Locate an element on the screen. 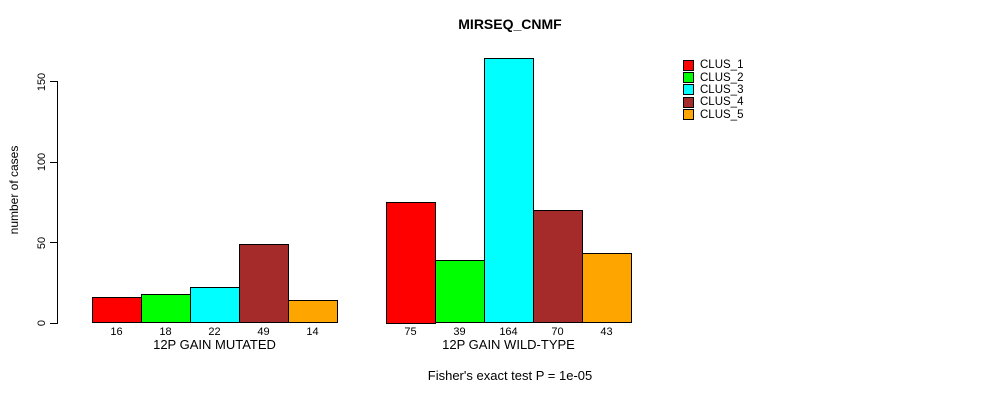  bar-count-label: 18 is located at coordinates (165, 332).